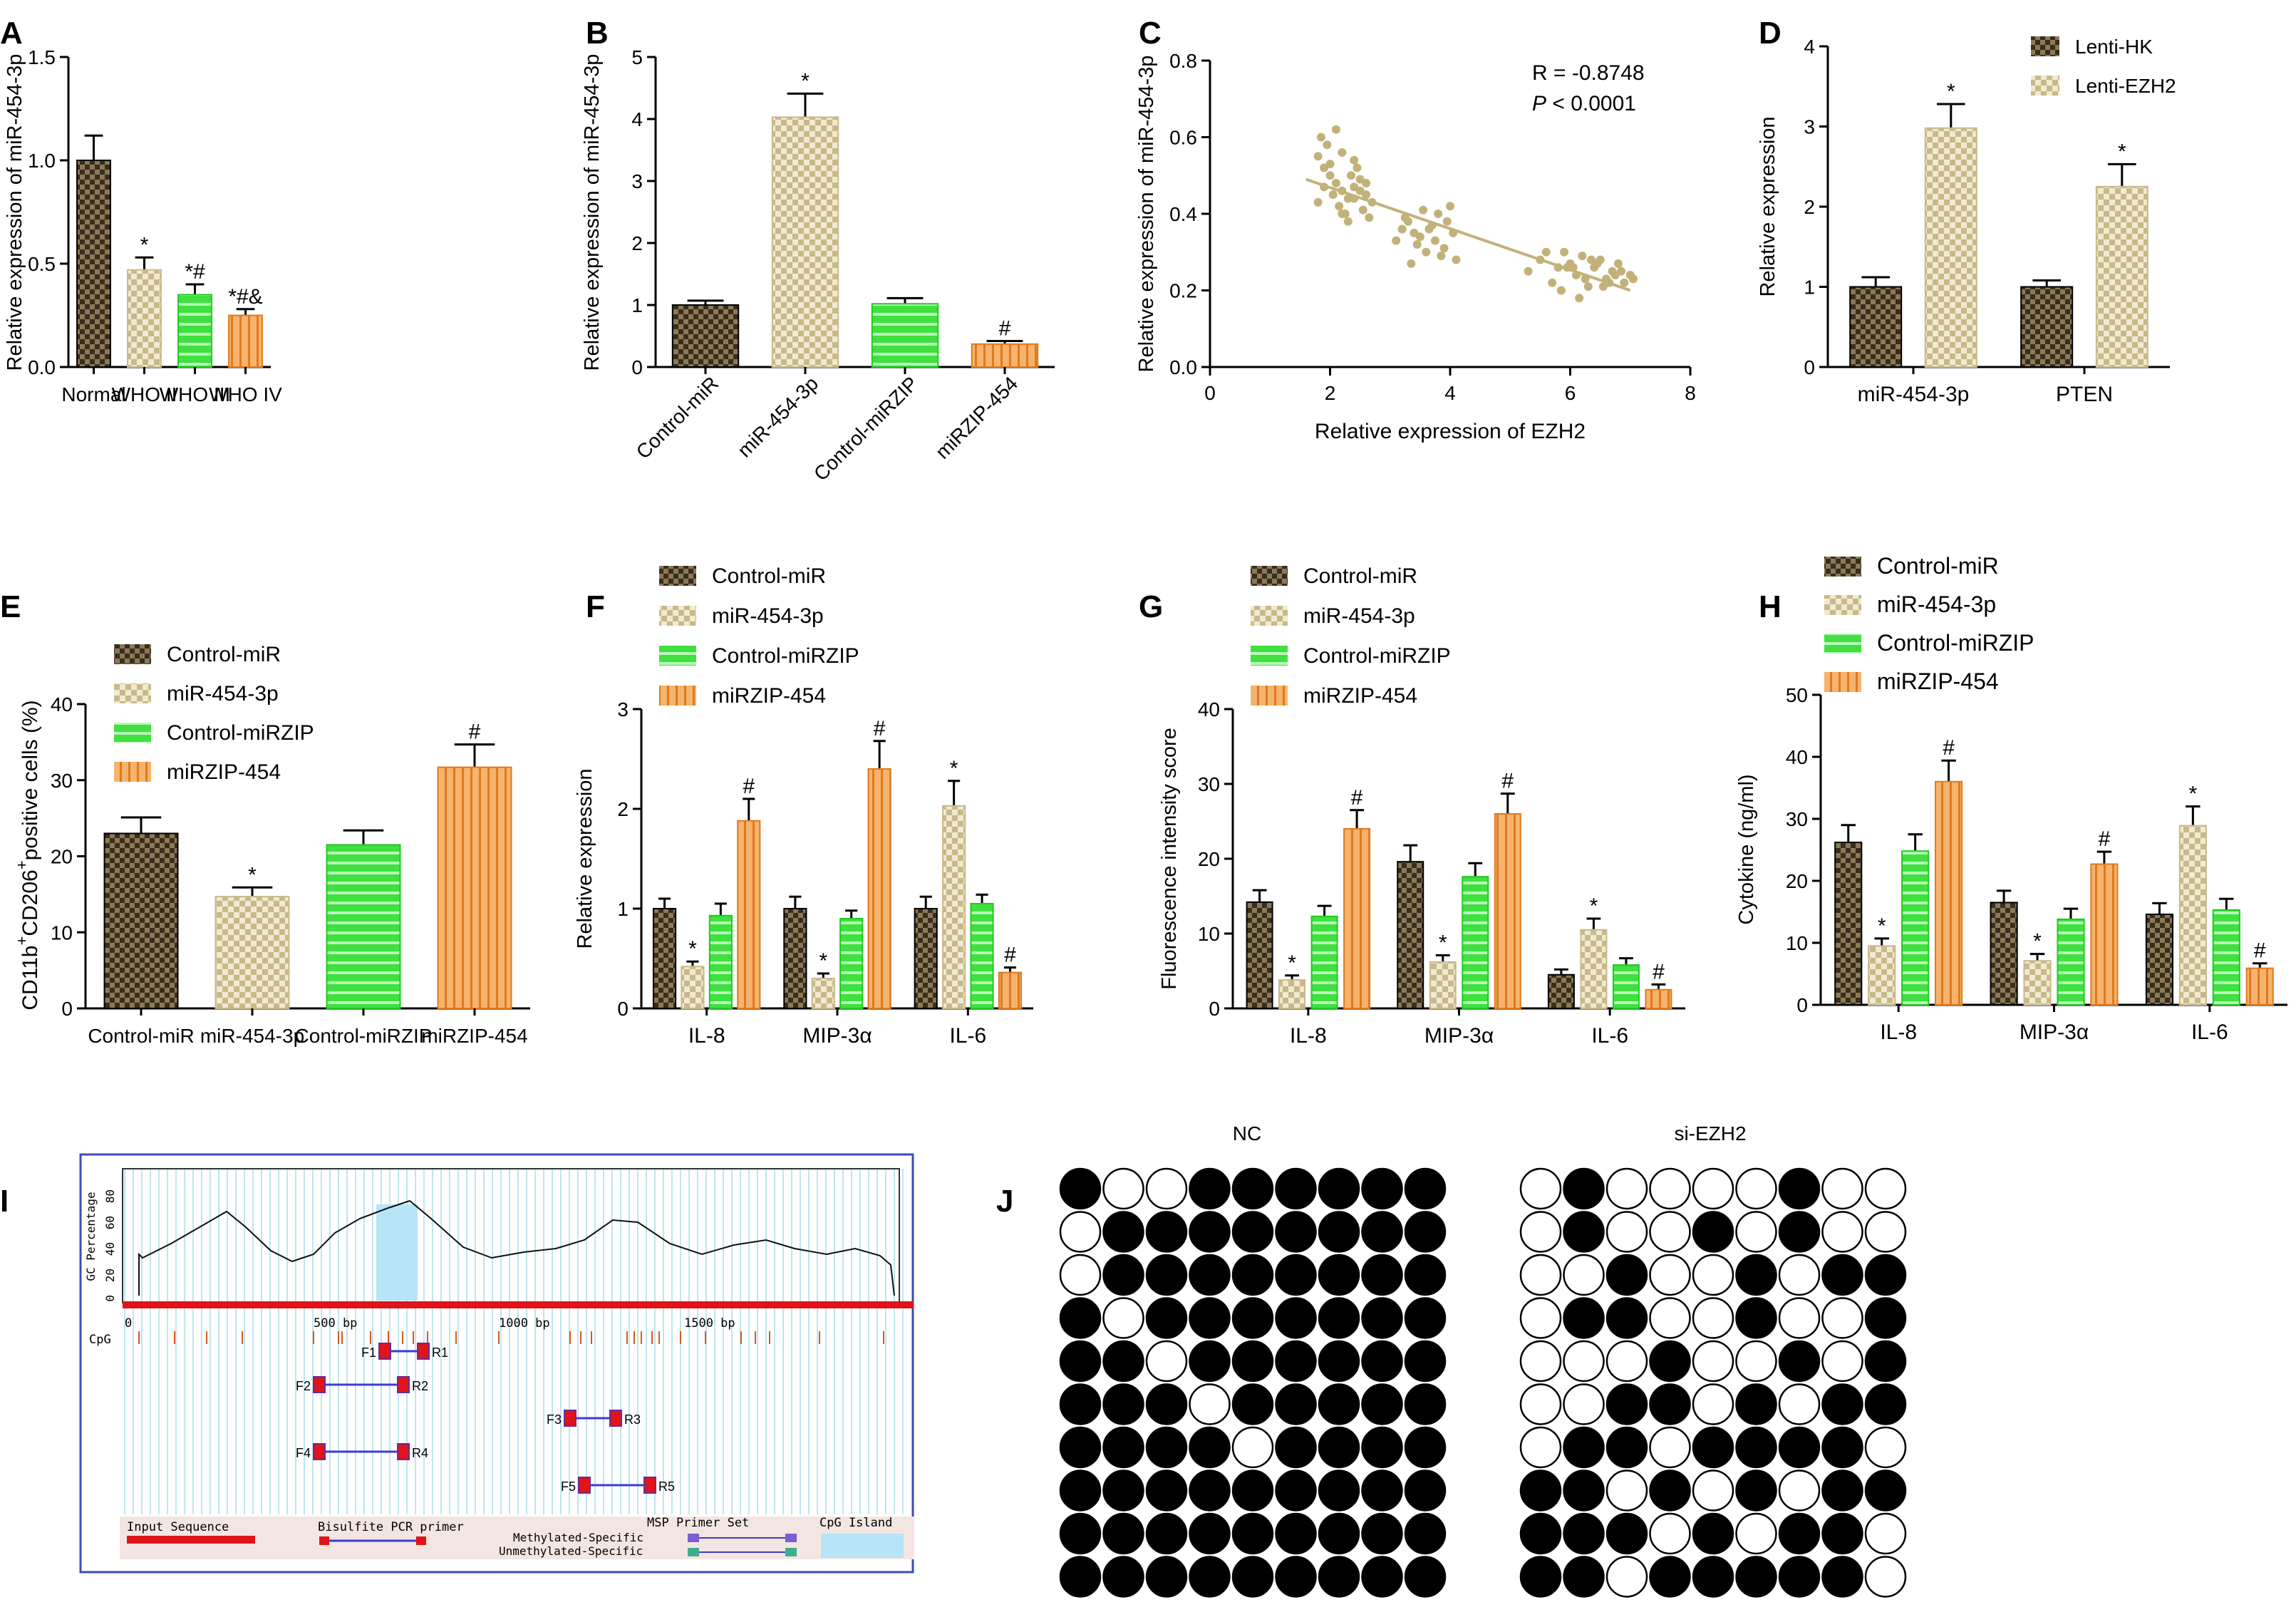 The width and height of the screenshot is (2296, 1617). What do you see at coordinates (144, 318) in the screenshot?
I see `bar-who-ii` at bounding box center [144, 318].